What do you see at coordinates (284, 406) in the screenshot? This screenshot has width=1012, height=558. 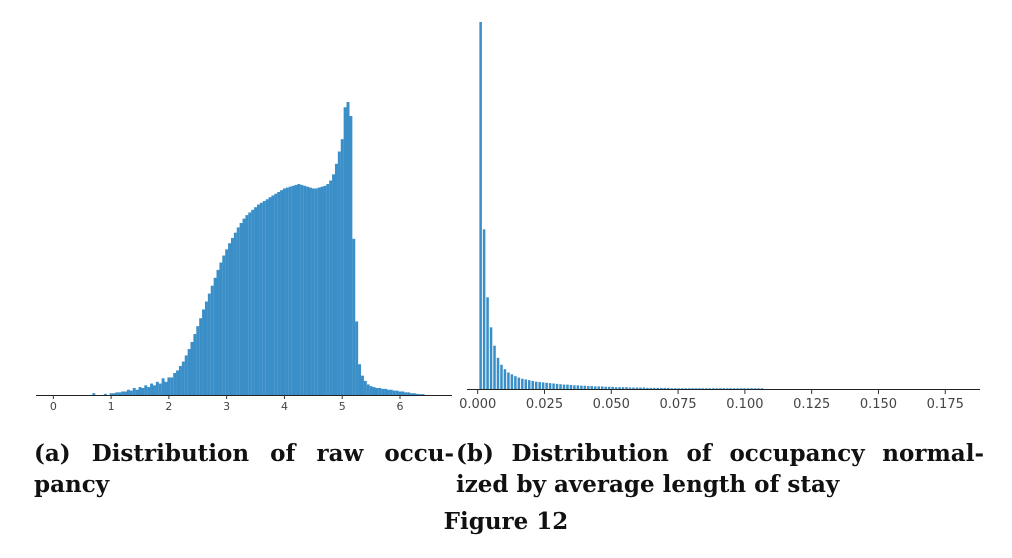 I see `x-tick-label: 4` at bounding box center [284, 406].